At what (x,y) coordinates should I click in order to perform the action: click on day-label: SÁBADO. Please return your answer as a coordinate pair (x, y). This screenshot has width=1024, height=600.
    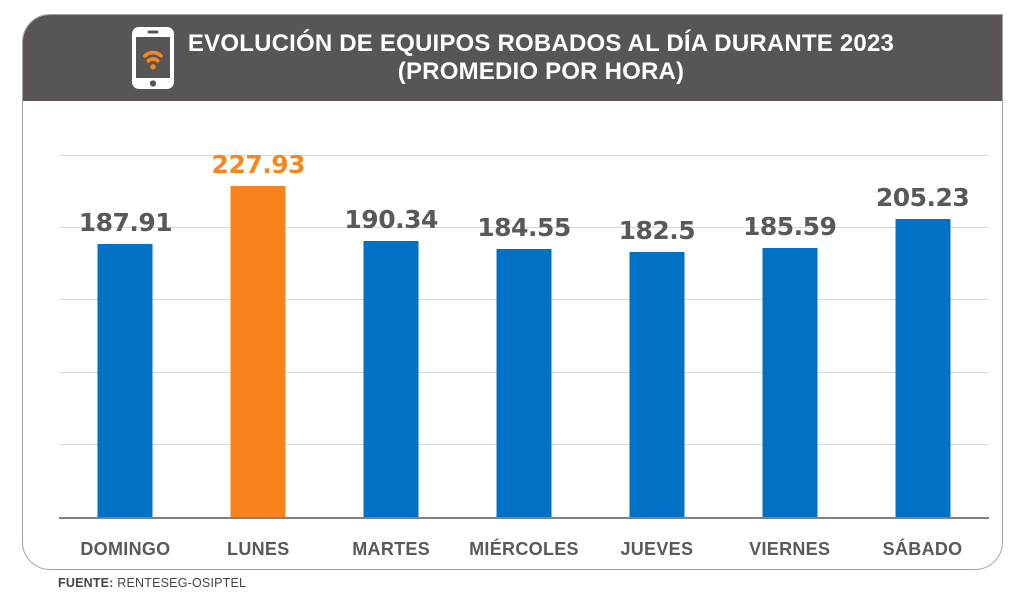
    Looking at the image, I should click on (922, 548).